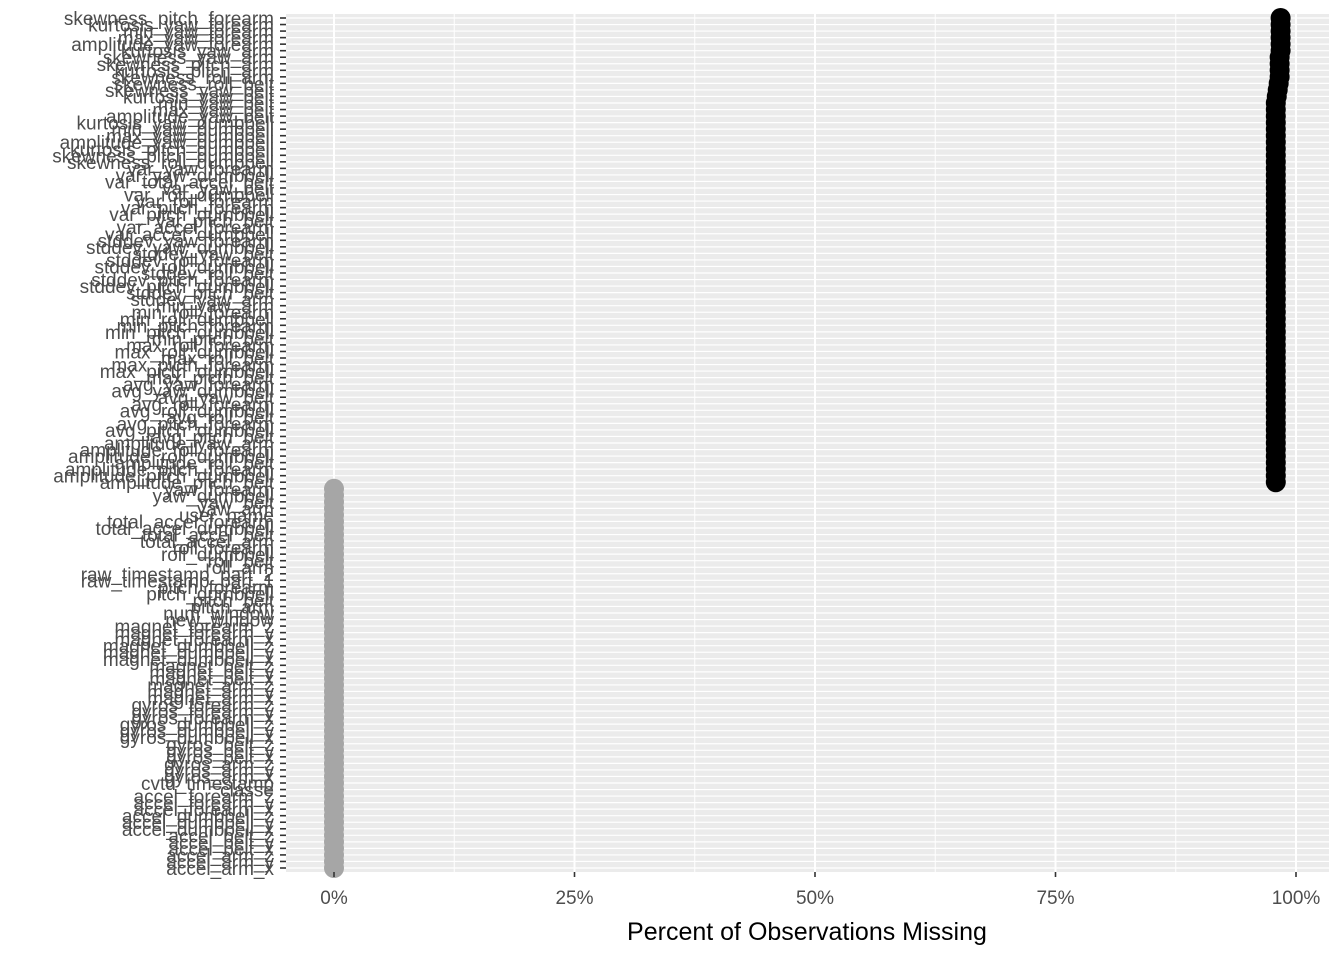 The height and width of the screenshot is (960, 1344). I want to click on y-tick-label: stddev_roll_belt, so click(208, 274).